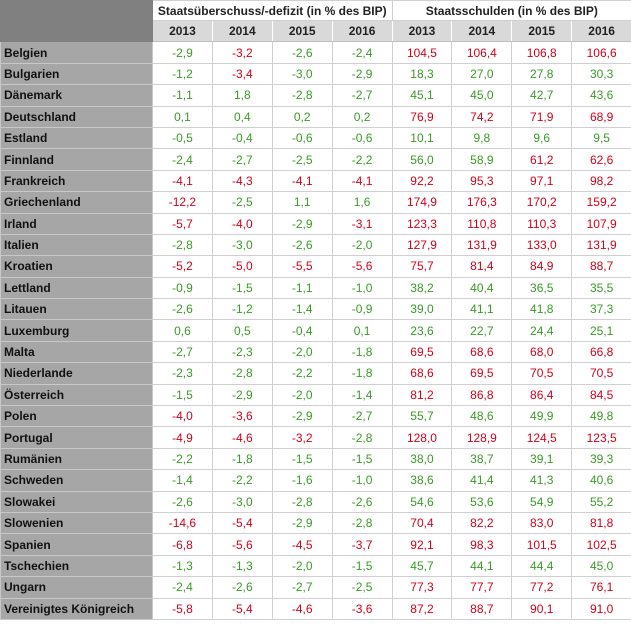  Describe the element at coordinates (482, 116) in the screenshot. I see `value-cell: 74,2` at that location.